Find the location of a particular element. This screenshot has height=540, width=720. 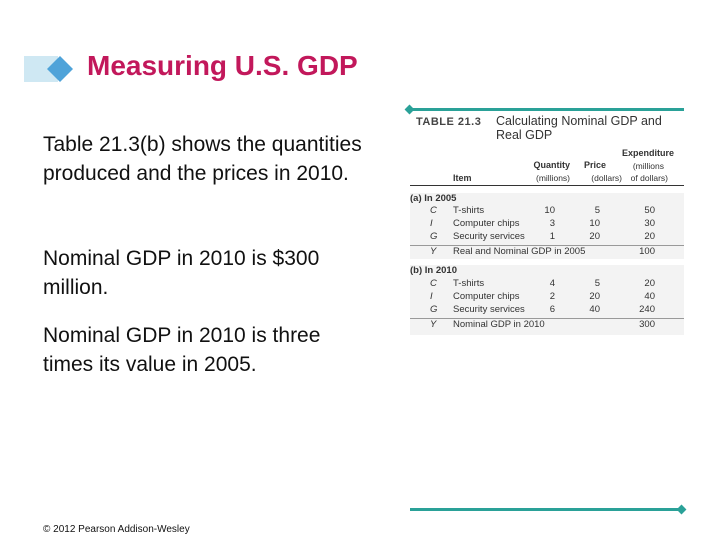

header-item: Item is located at coordinates (462, 178).